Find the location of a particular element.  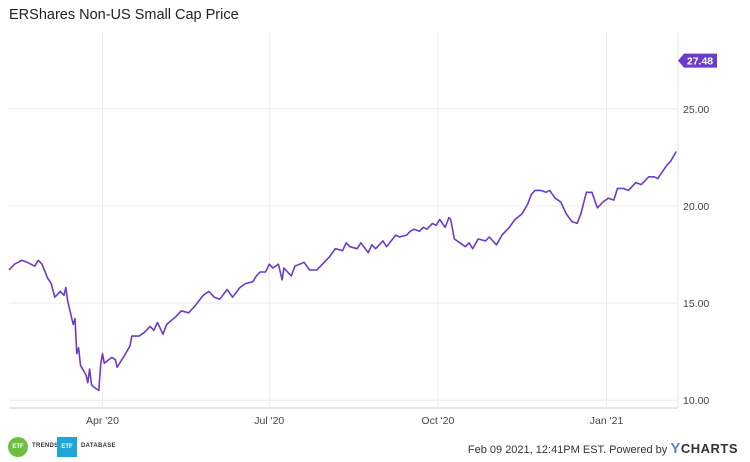

x-tick-label: Jul '20 is located at coordinates (269, 421).